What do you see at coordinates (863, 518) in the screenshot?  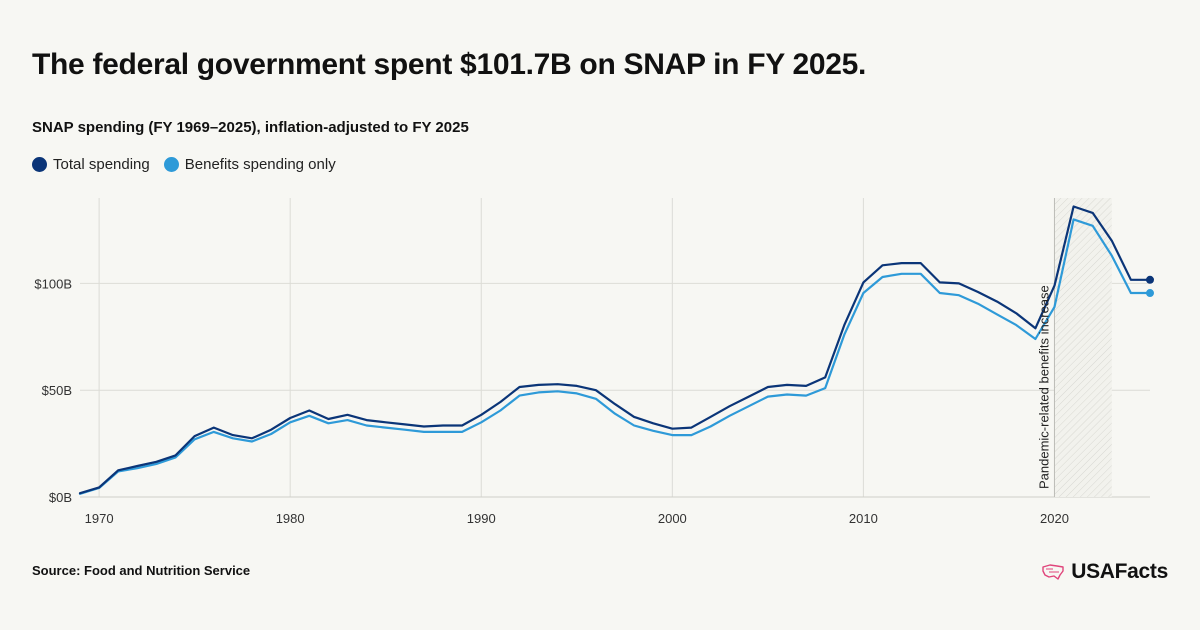 I see `x-tick-label: 2010` at bounding box center [863, 518].